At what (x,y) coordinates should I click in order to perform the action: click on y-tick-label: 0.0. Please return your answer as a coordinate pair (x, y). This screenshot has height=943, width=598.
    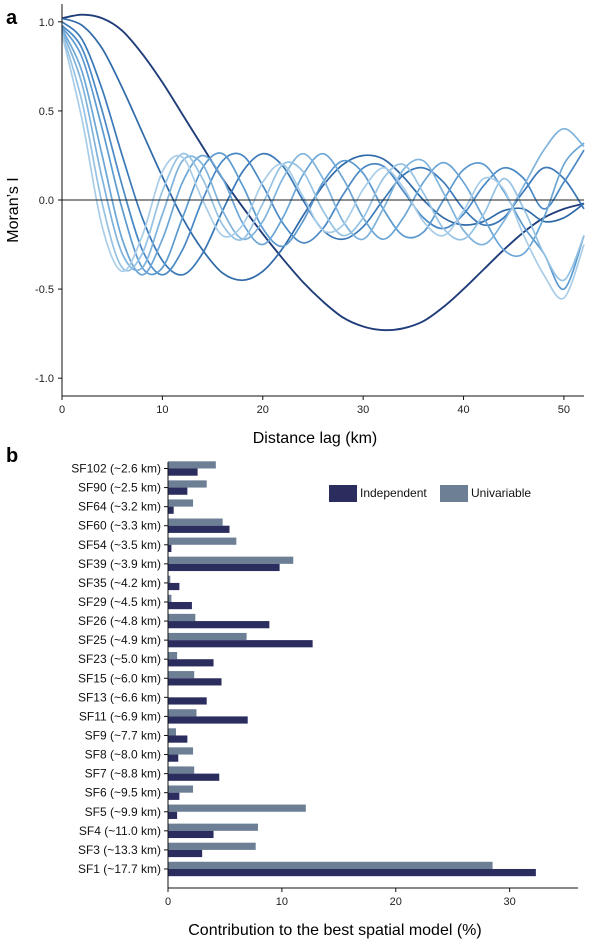
    Looking at the image, I should click on (46, 201).